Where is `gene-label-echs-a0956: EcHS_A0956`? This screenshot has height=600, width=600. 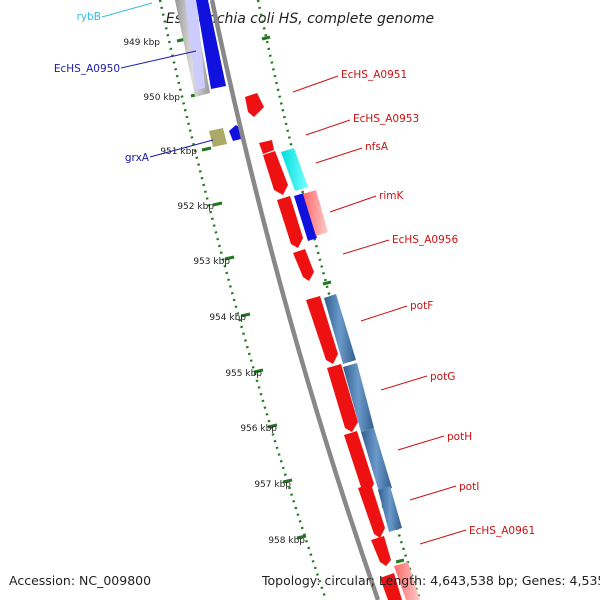
gene-label-echs-a0956: EcHS_A0956 is located at coordinates (425, 240).